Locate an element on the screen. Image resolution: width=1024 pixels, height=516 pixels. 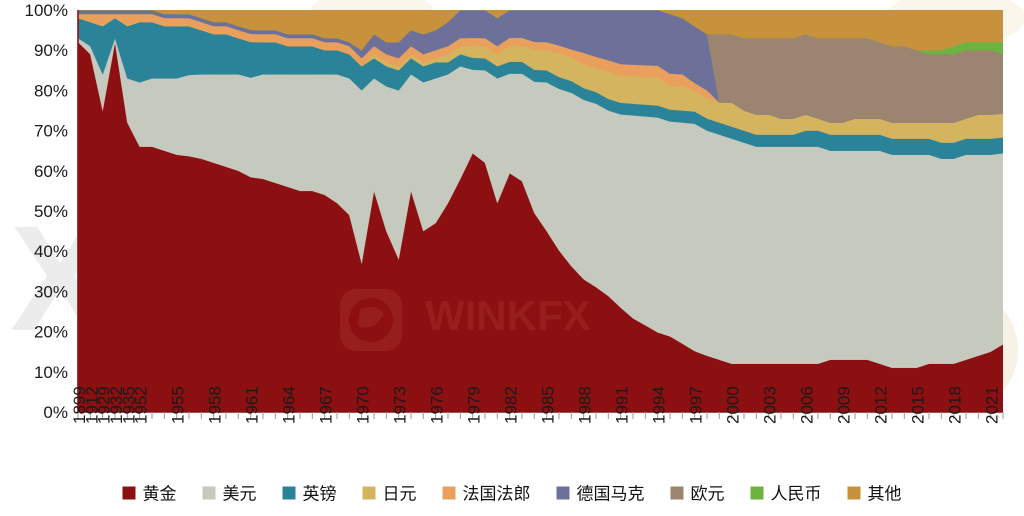
legend-item: 德国马克 is located at coordinates (600, 493).